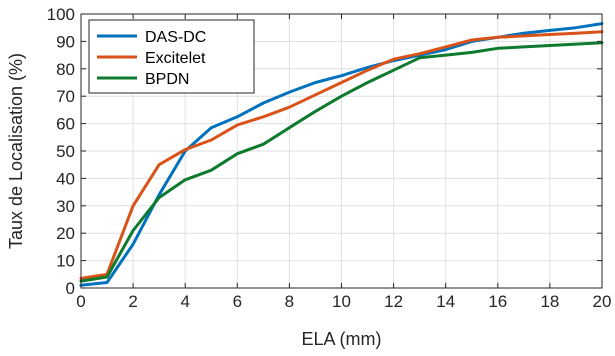 The height and width of the screenshot is (356, 615). What do you see at coordinates (70, 288) in the screenshot?
I see `y-tick-label: 0` at bounding box center [70, 288].